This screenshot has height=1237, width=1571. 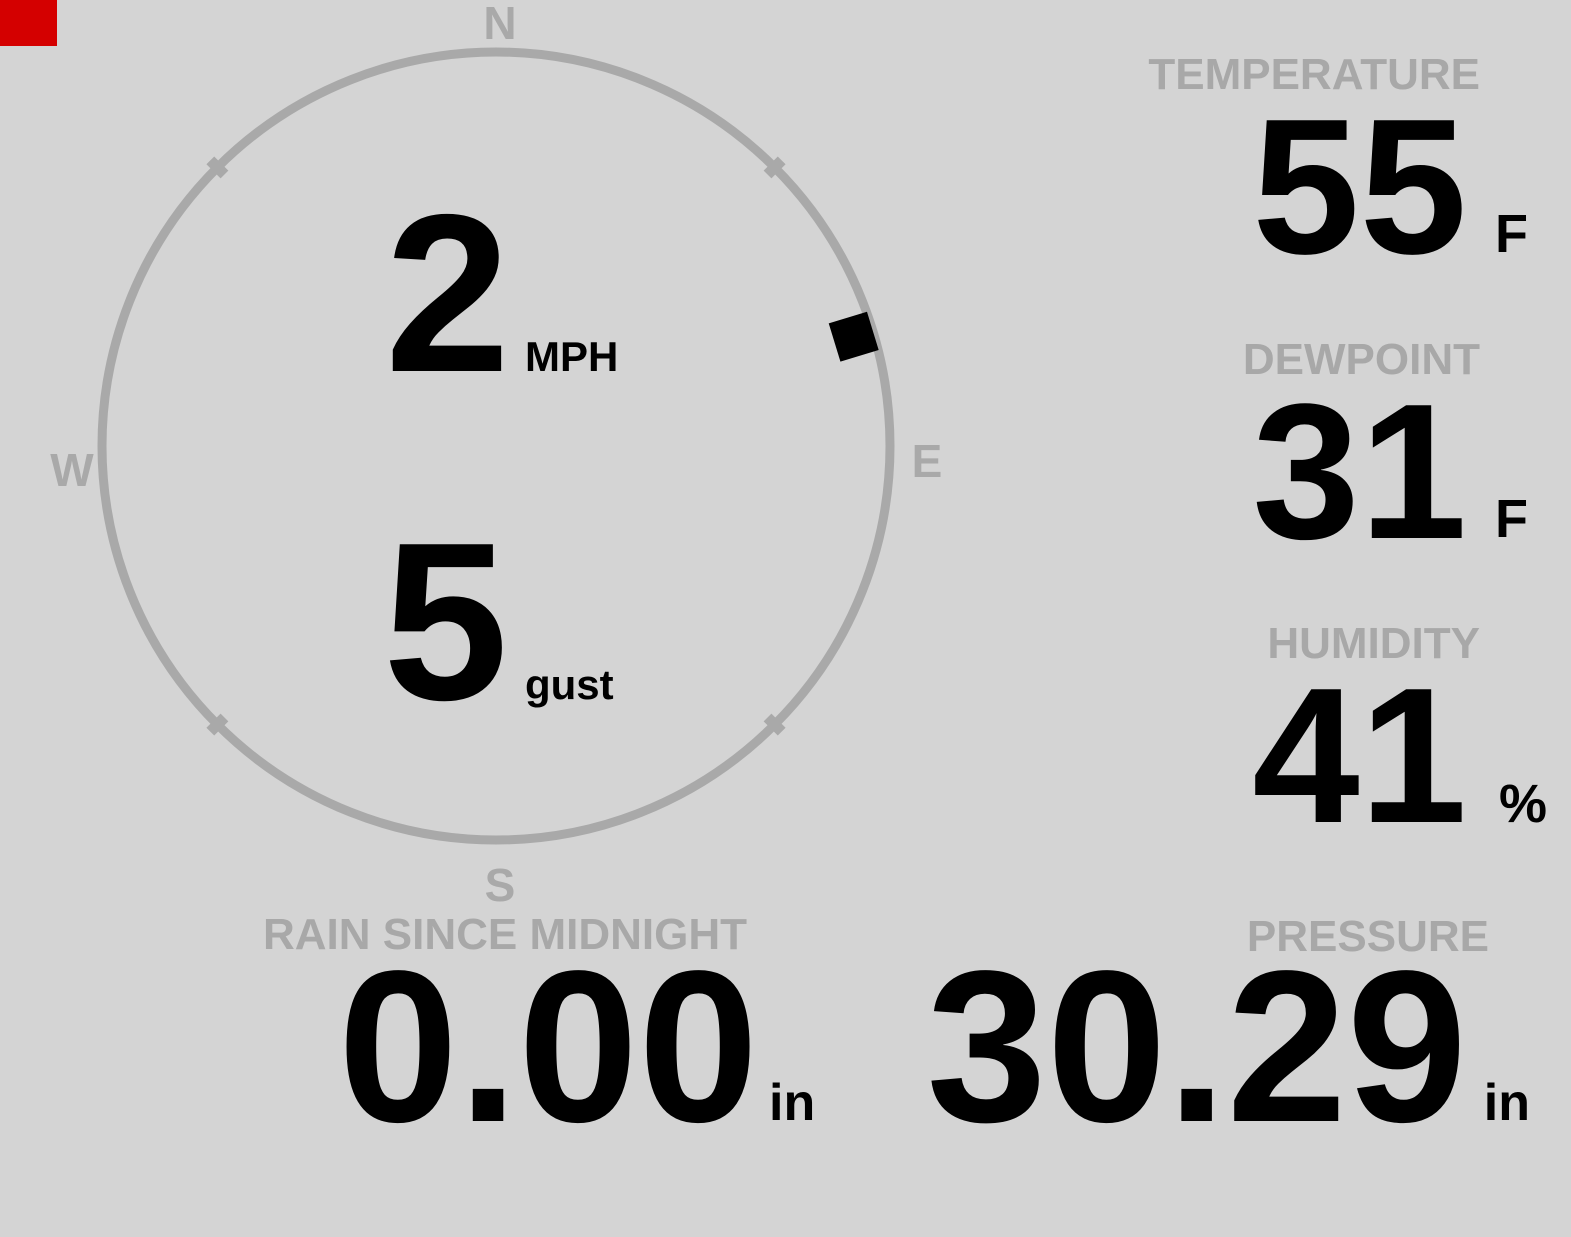 What do you see at coordinates (448, 293) in the screenshot?
I see `wind-speed-value: 2` at bounding box center [448, 293].